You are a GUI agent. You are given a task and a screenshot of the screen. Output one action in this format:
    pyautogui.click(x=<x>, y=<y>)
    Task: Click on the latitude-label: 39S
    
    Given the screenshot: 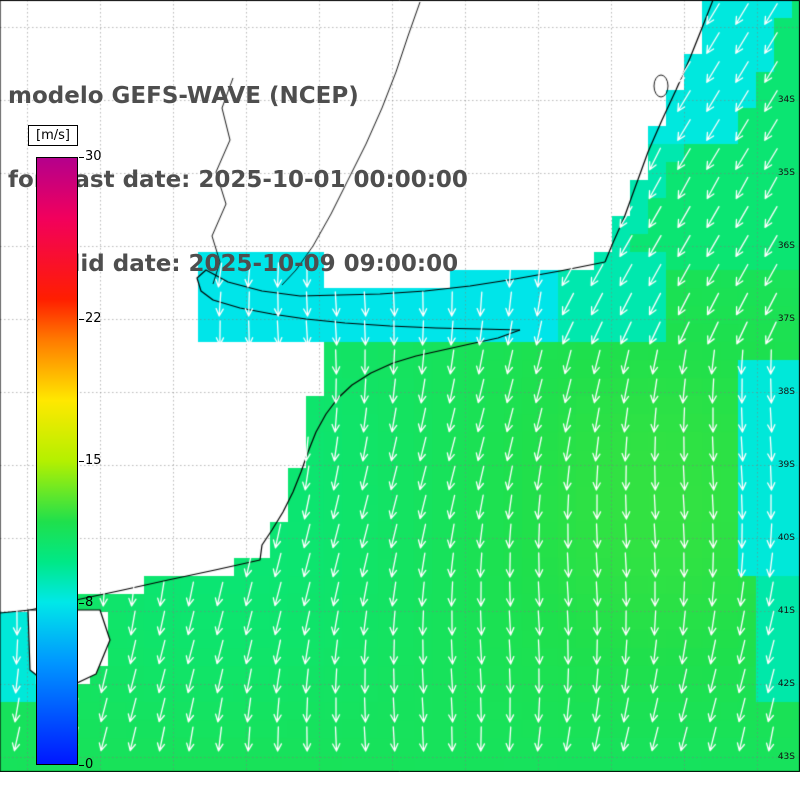 What is the action you would take?
    pyautogui.click(x=786, y=465)
    